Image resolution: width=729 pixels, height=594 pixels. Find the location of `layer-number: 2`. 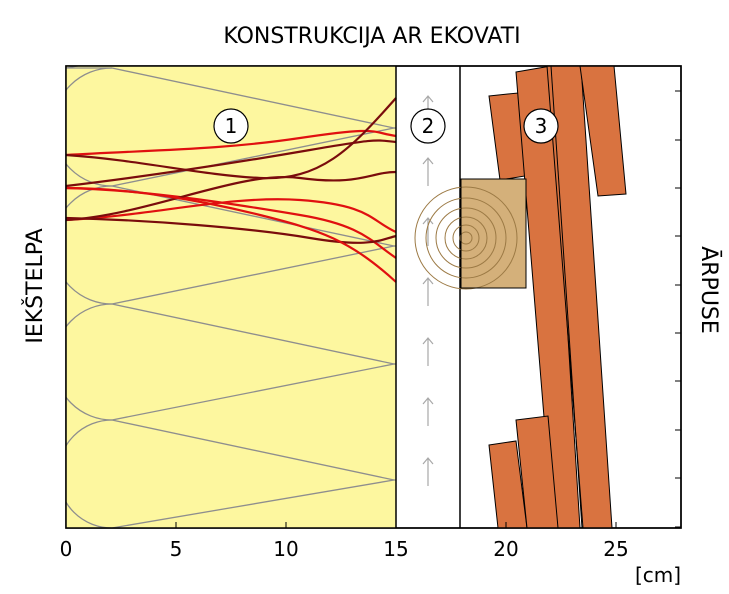

layer-number: 2 is located at coordinates (428, 126).